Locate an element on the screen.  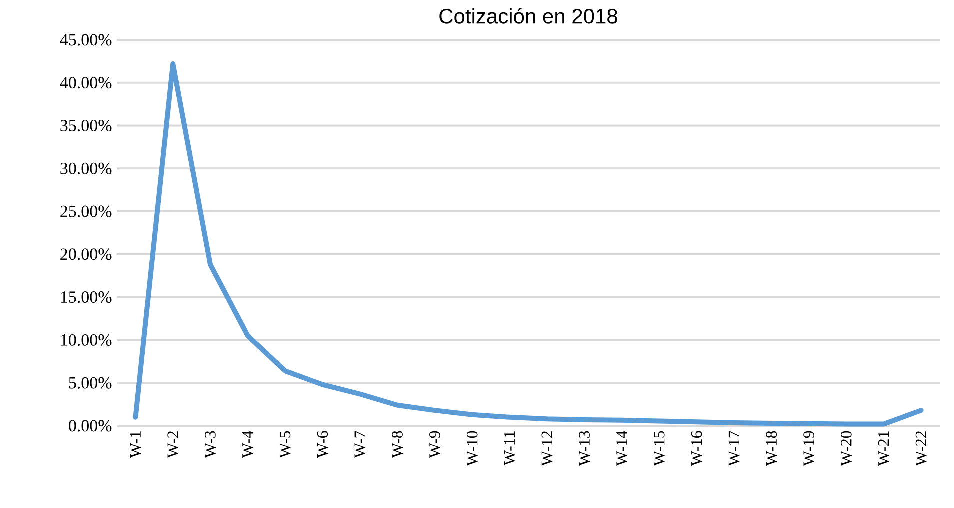
y-tick-label: 30.00% is located at coordinates (86, 168).